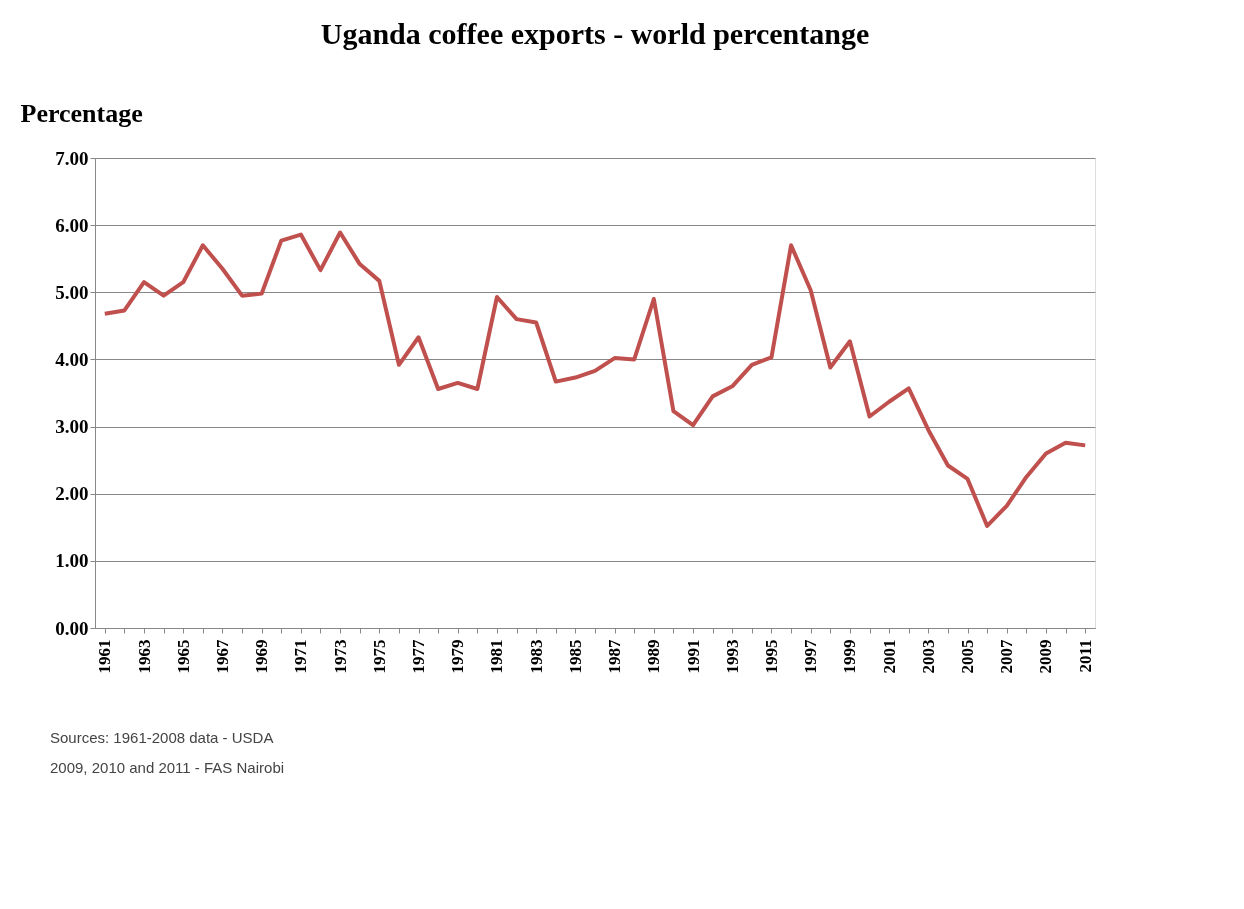  I want to click on y-tick-label: 0.00, so click(72, 628).